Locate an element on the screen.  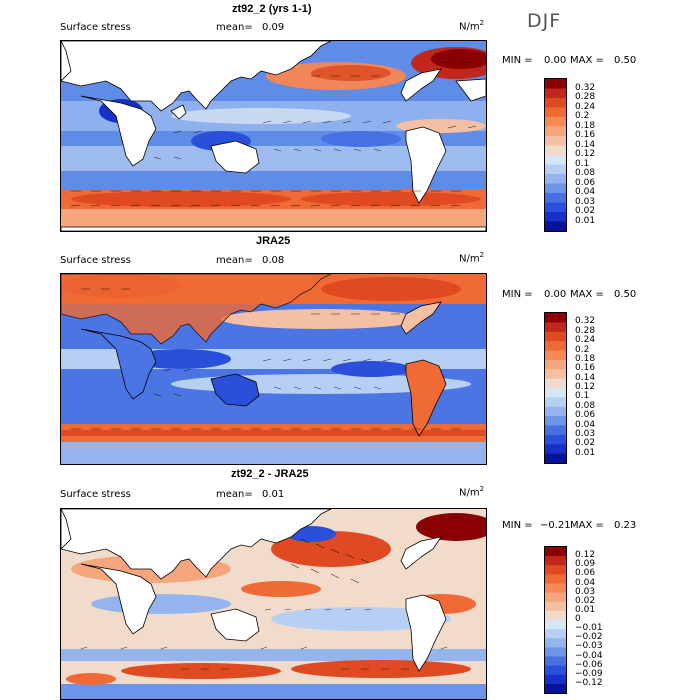
colorbar-level-label: −0.04 is located at coordinates (589, 655).